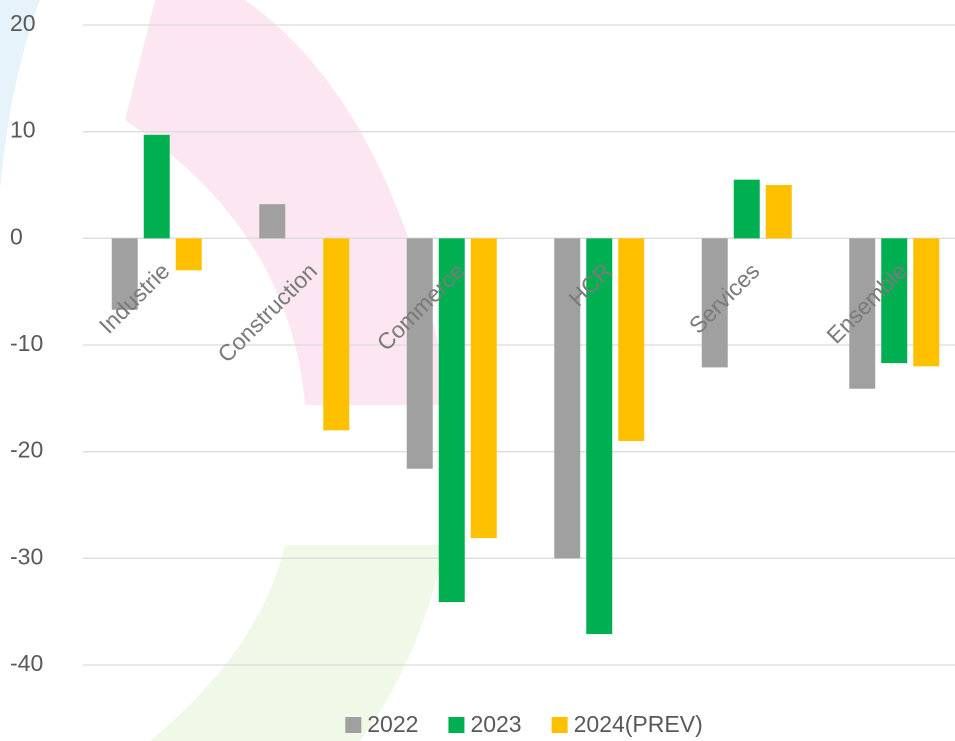  Describe the element at coordinates (23, 130) in the screenshot. I see `y-tick-label: 10` at that location.